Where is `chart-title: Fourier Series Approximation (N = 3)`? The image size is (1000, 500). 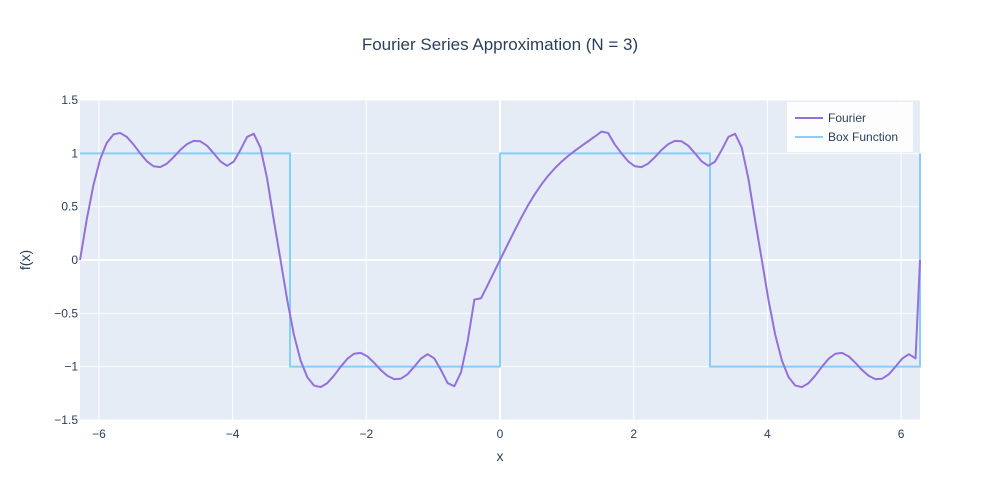
chart-title: Fourier Series Approximation (N = 3) is located at coordinates (500, 44).